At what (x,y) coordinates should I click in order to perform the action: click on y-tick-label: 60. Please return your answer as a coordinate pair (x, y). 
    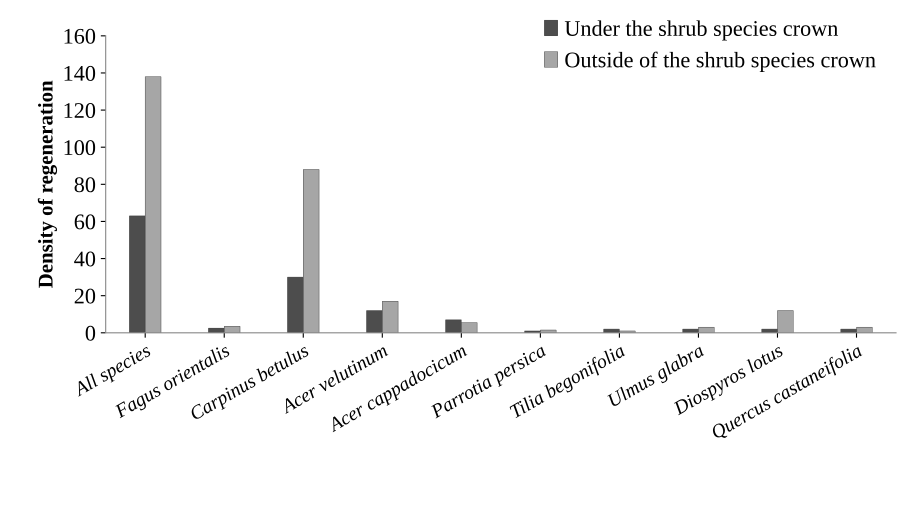
    Looking at the image, I should click on (85, 222).